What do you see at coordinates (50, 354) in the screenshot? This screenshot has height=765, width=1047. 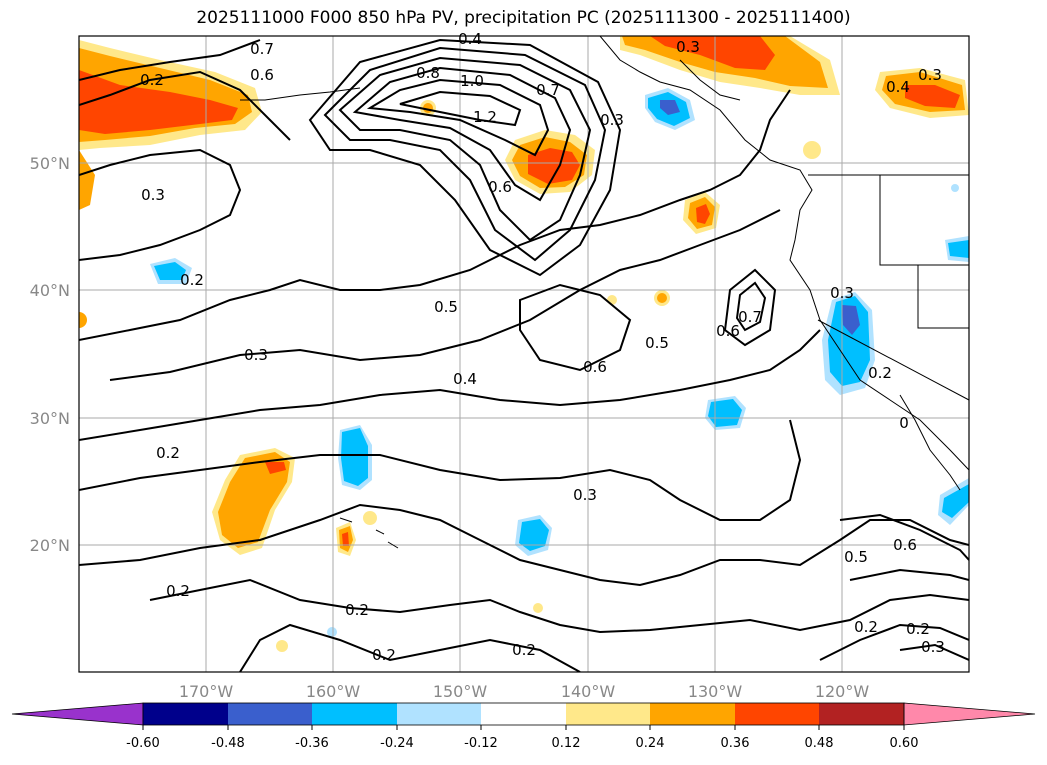 I see `latitude-labels: 50°N 40°N 30°N 20°N` at bounding box center [50, 354].